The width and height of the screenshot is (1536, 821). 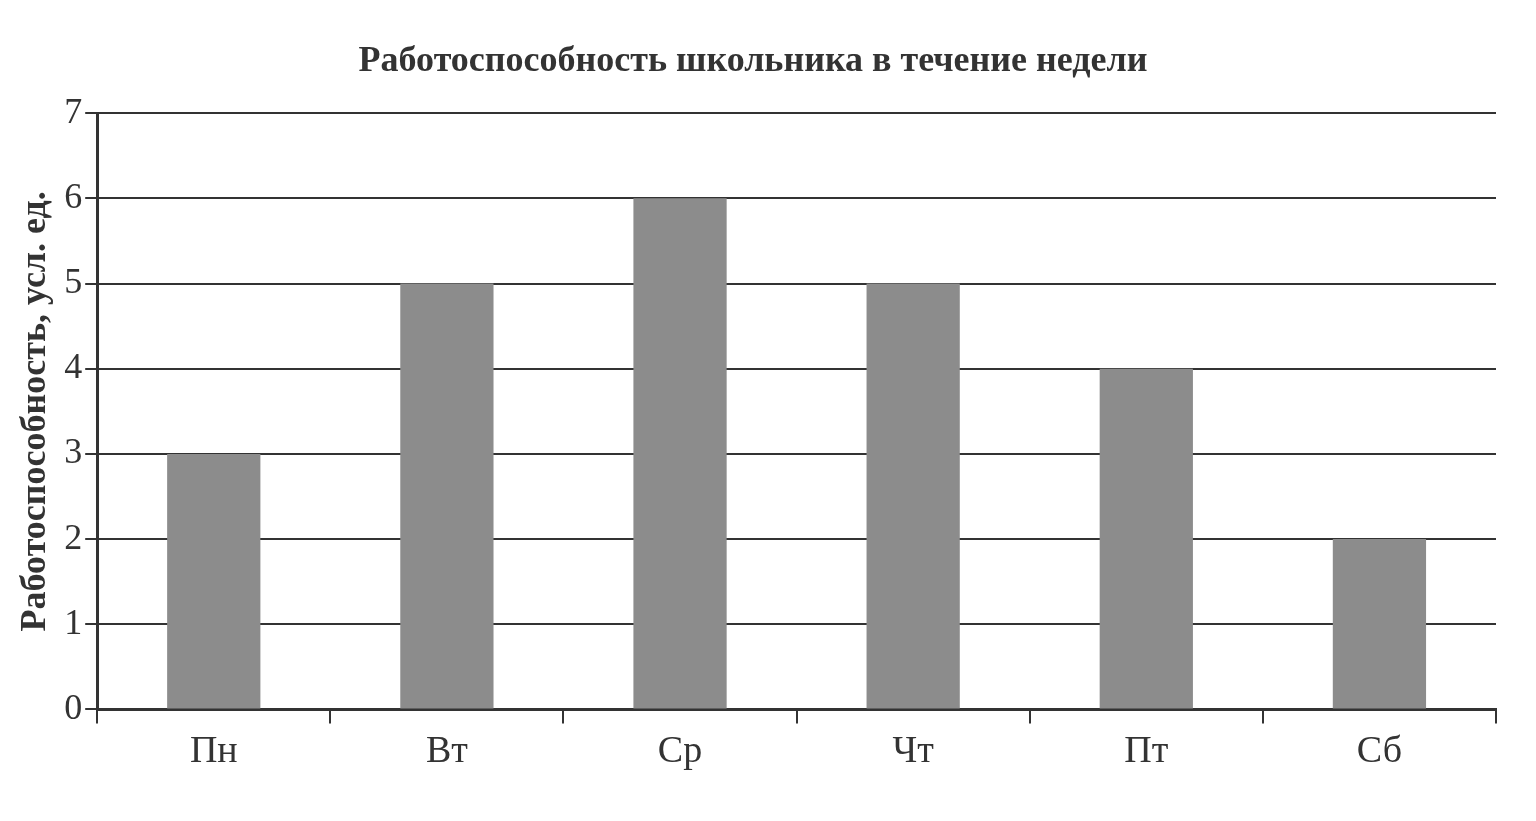 I want to click on x-tick-label: Пт, so click(x=1146, y=749).